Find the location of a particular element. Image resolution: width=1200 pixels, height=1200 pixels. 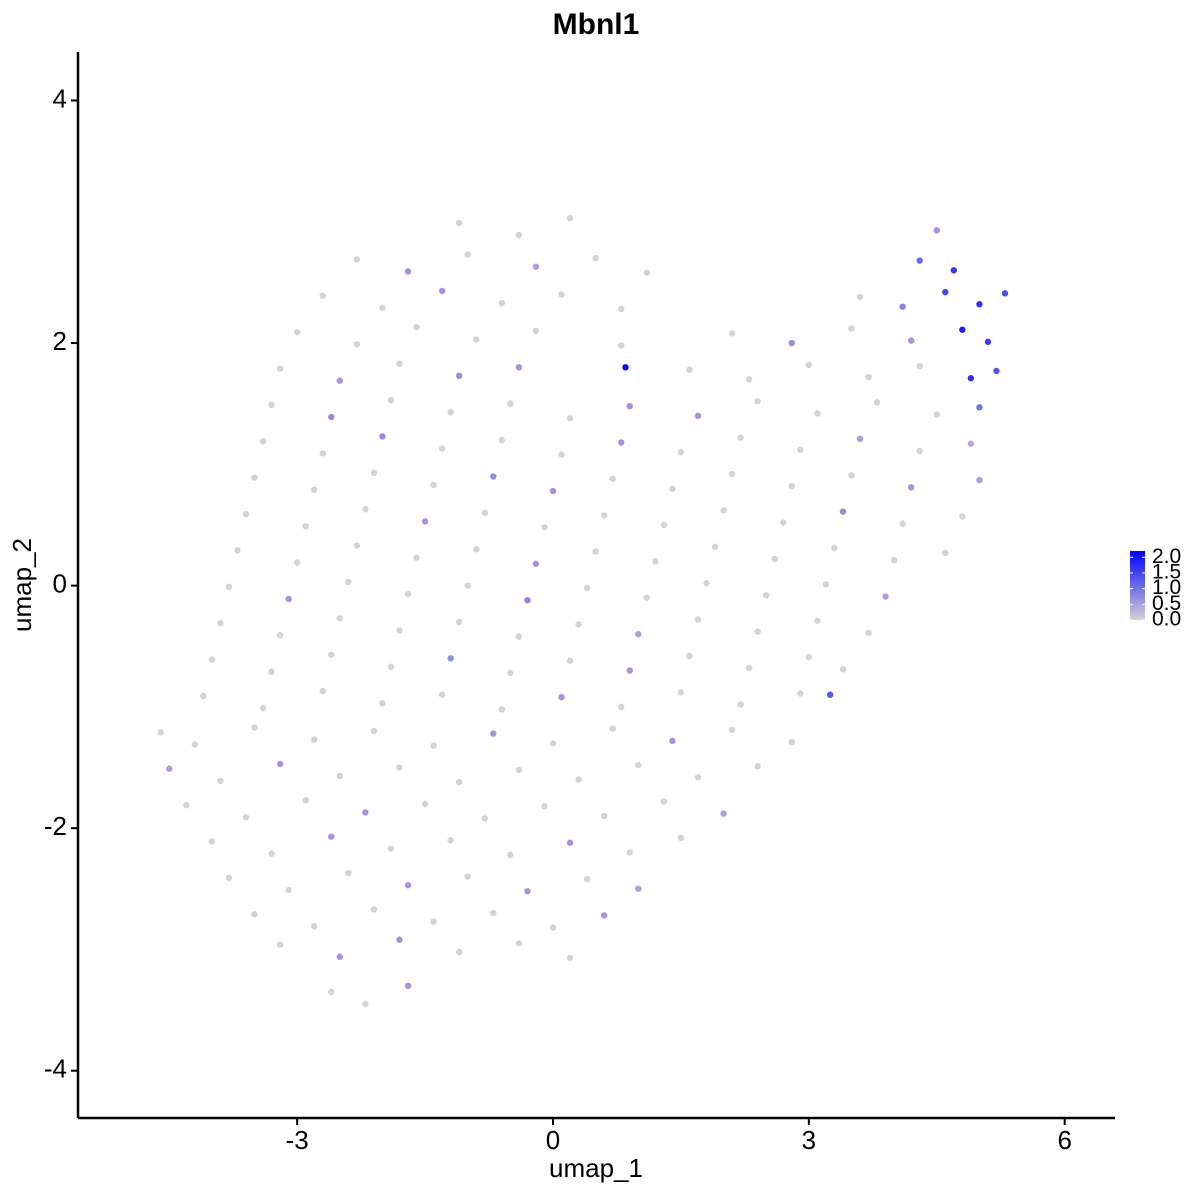

y-axis-label: umap_2 is located at coordinates (22, 585).